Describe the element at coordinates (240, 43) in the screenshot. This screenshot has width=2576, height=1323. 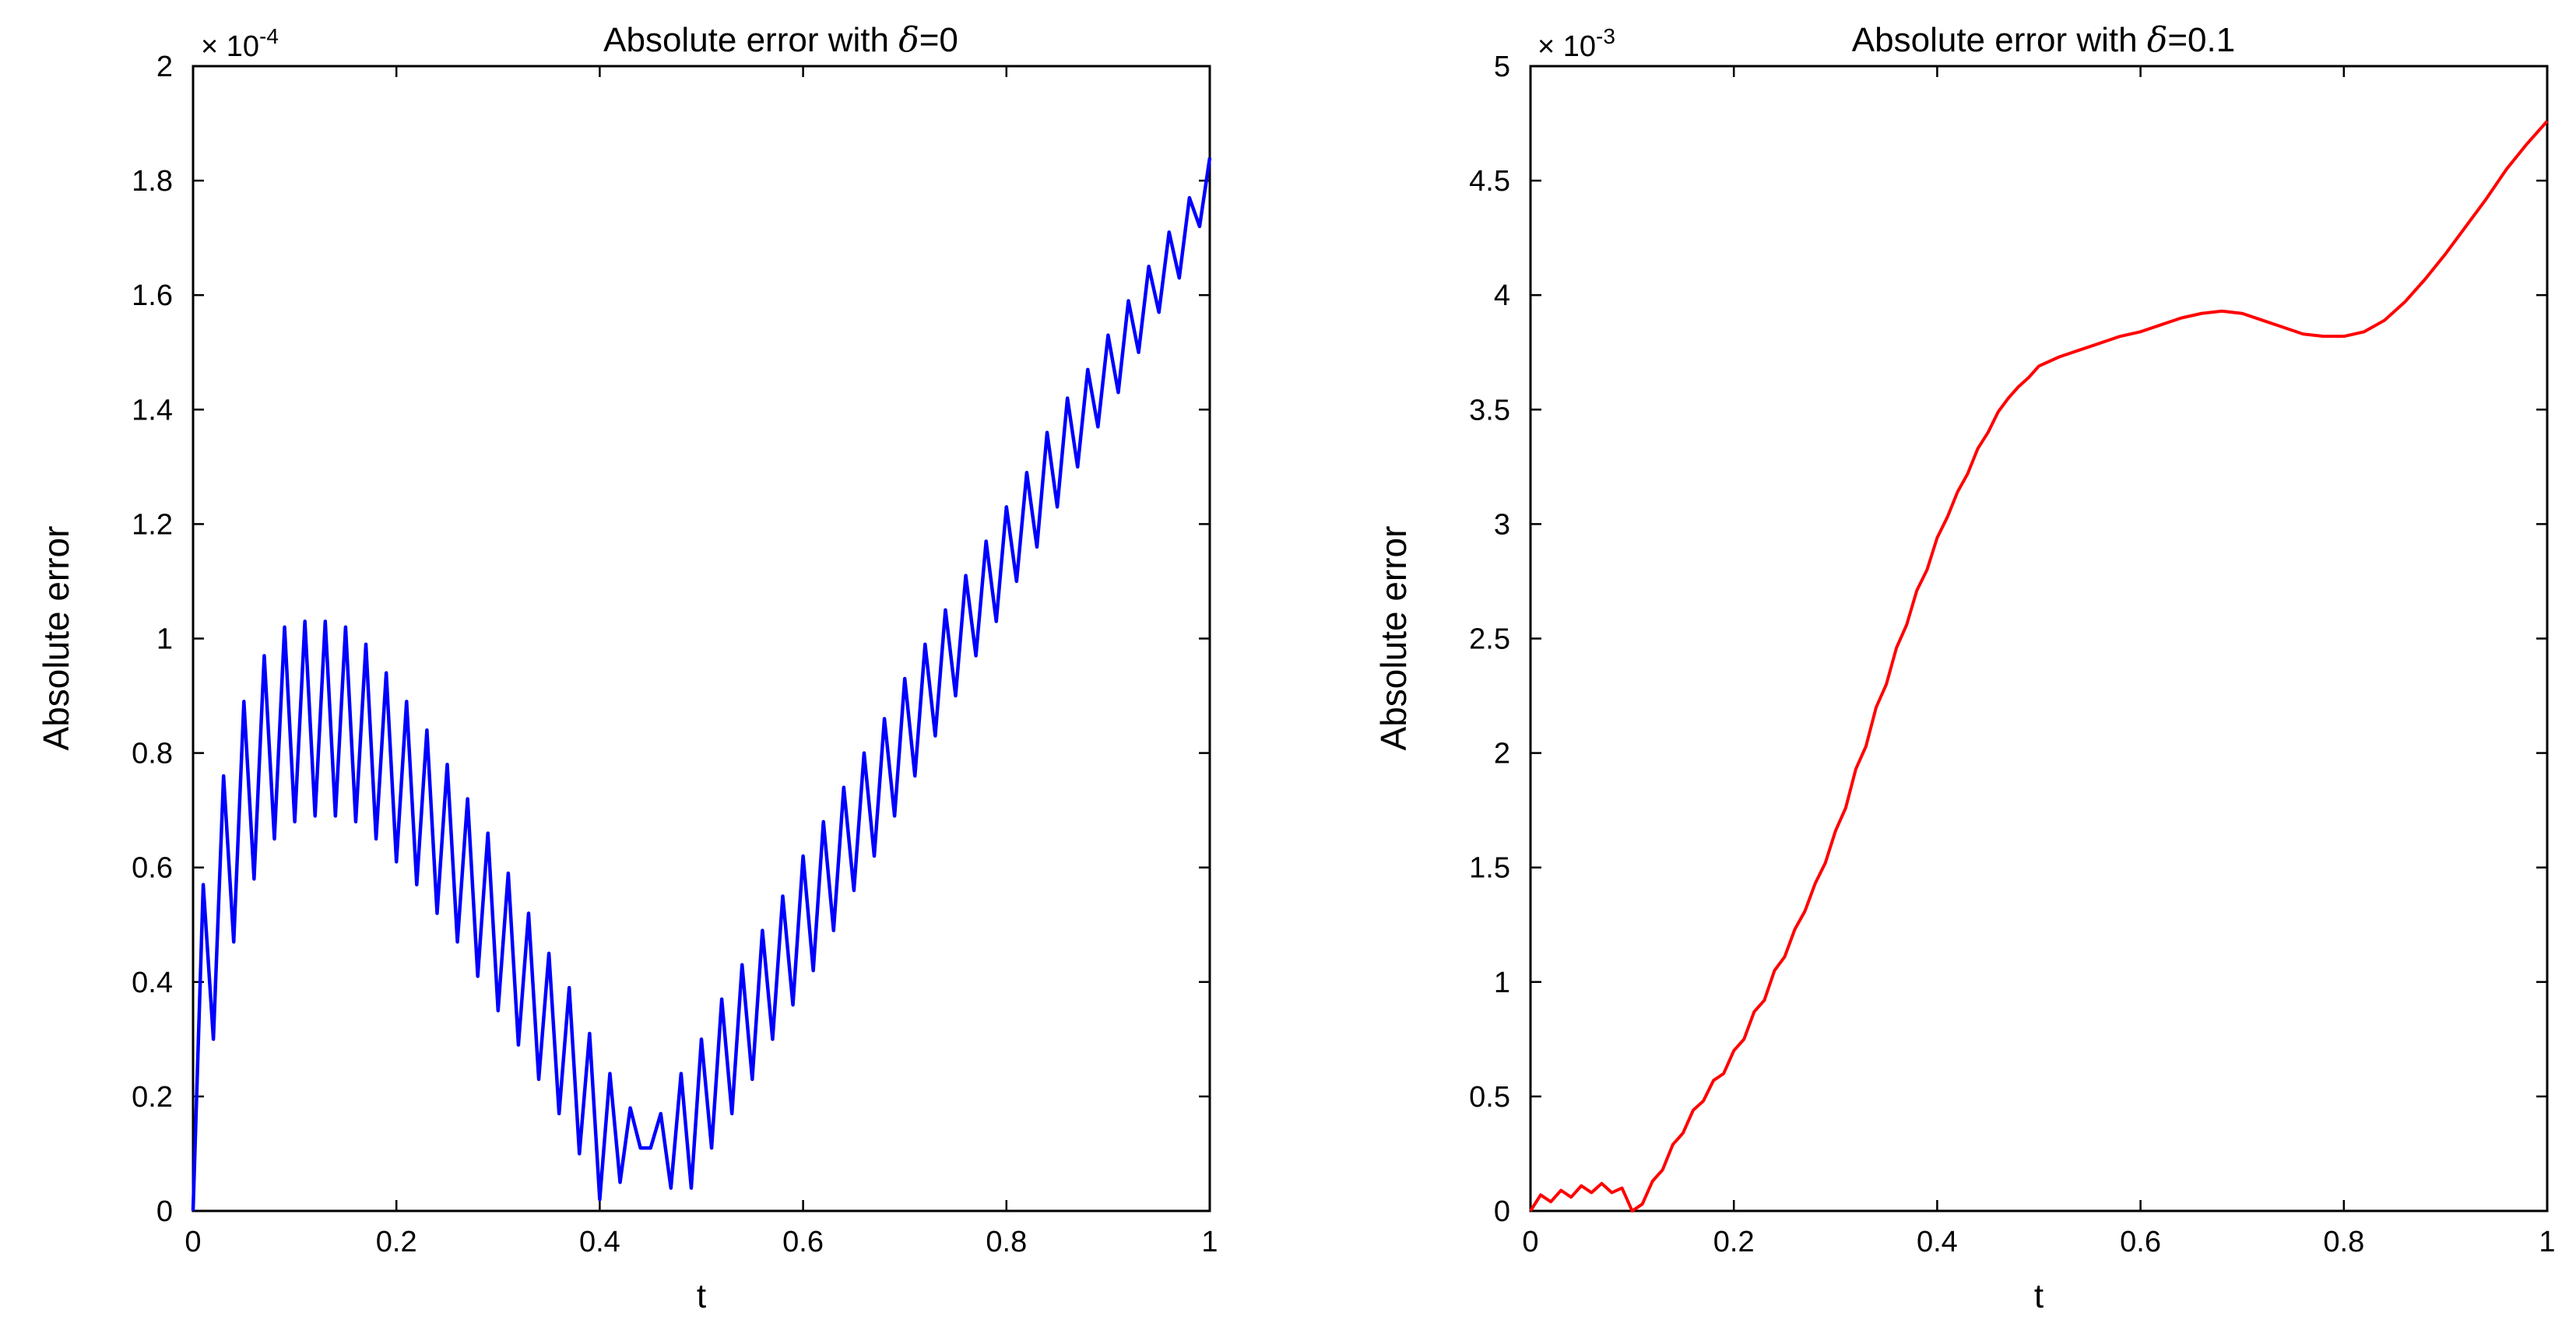
I see `chart-left-y-multiplier: × 10⁻⁴` at that location.